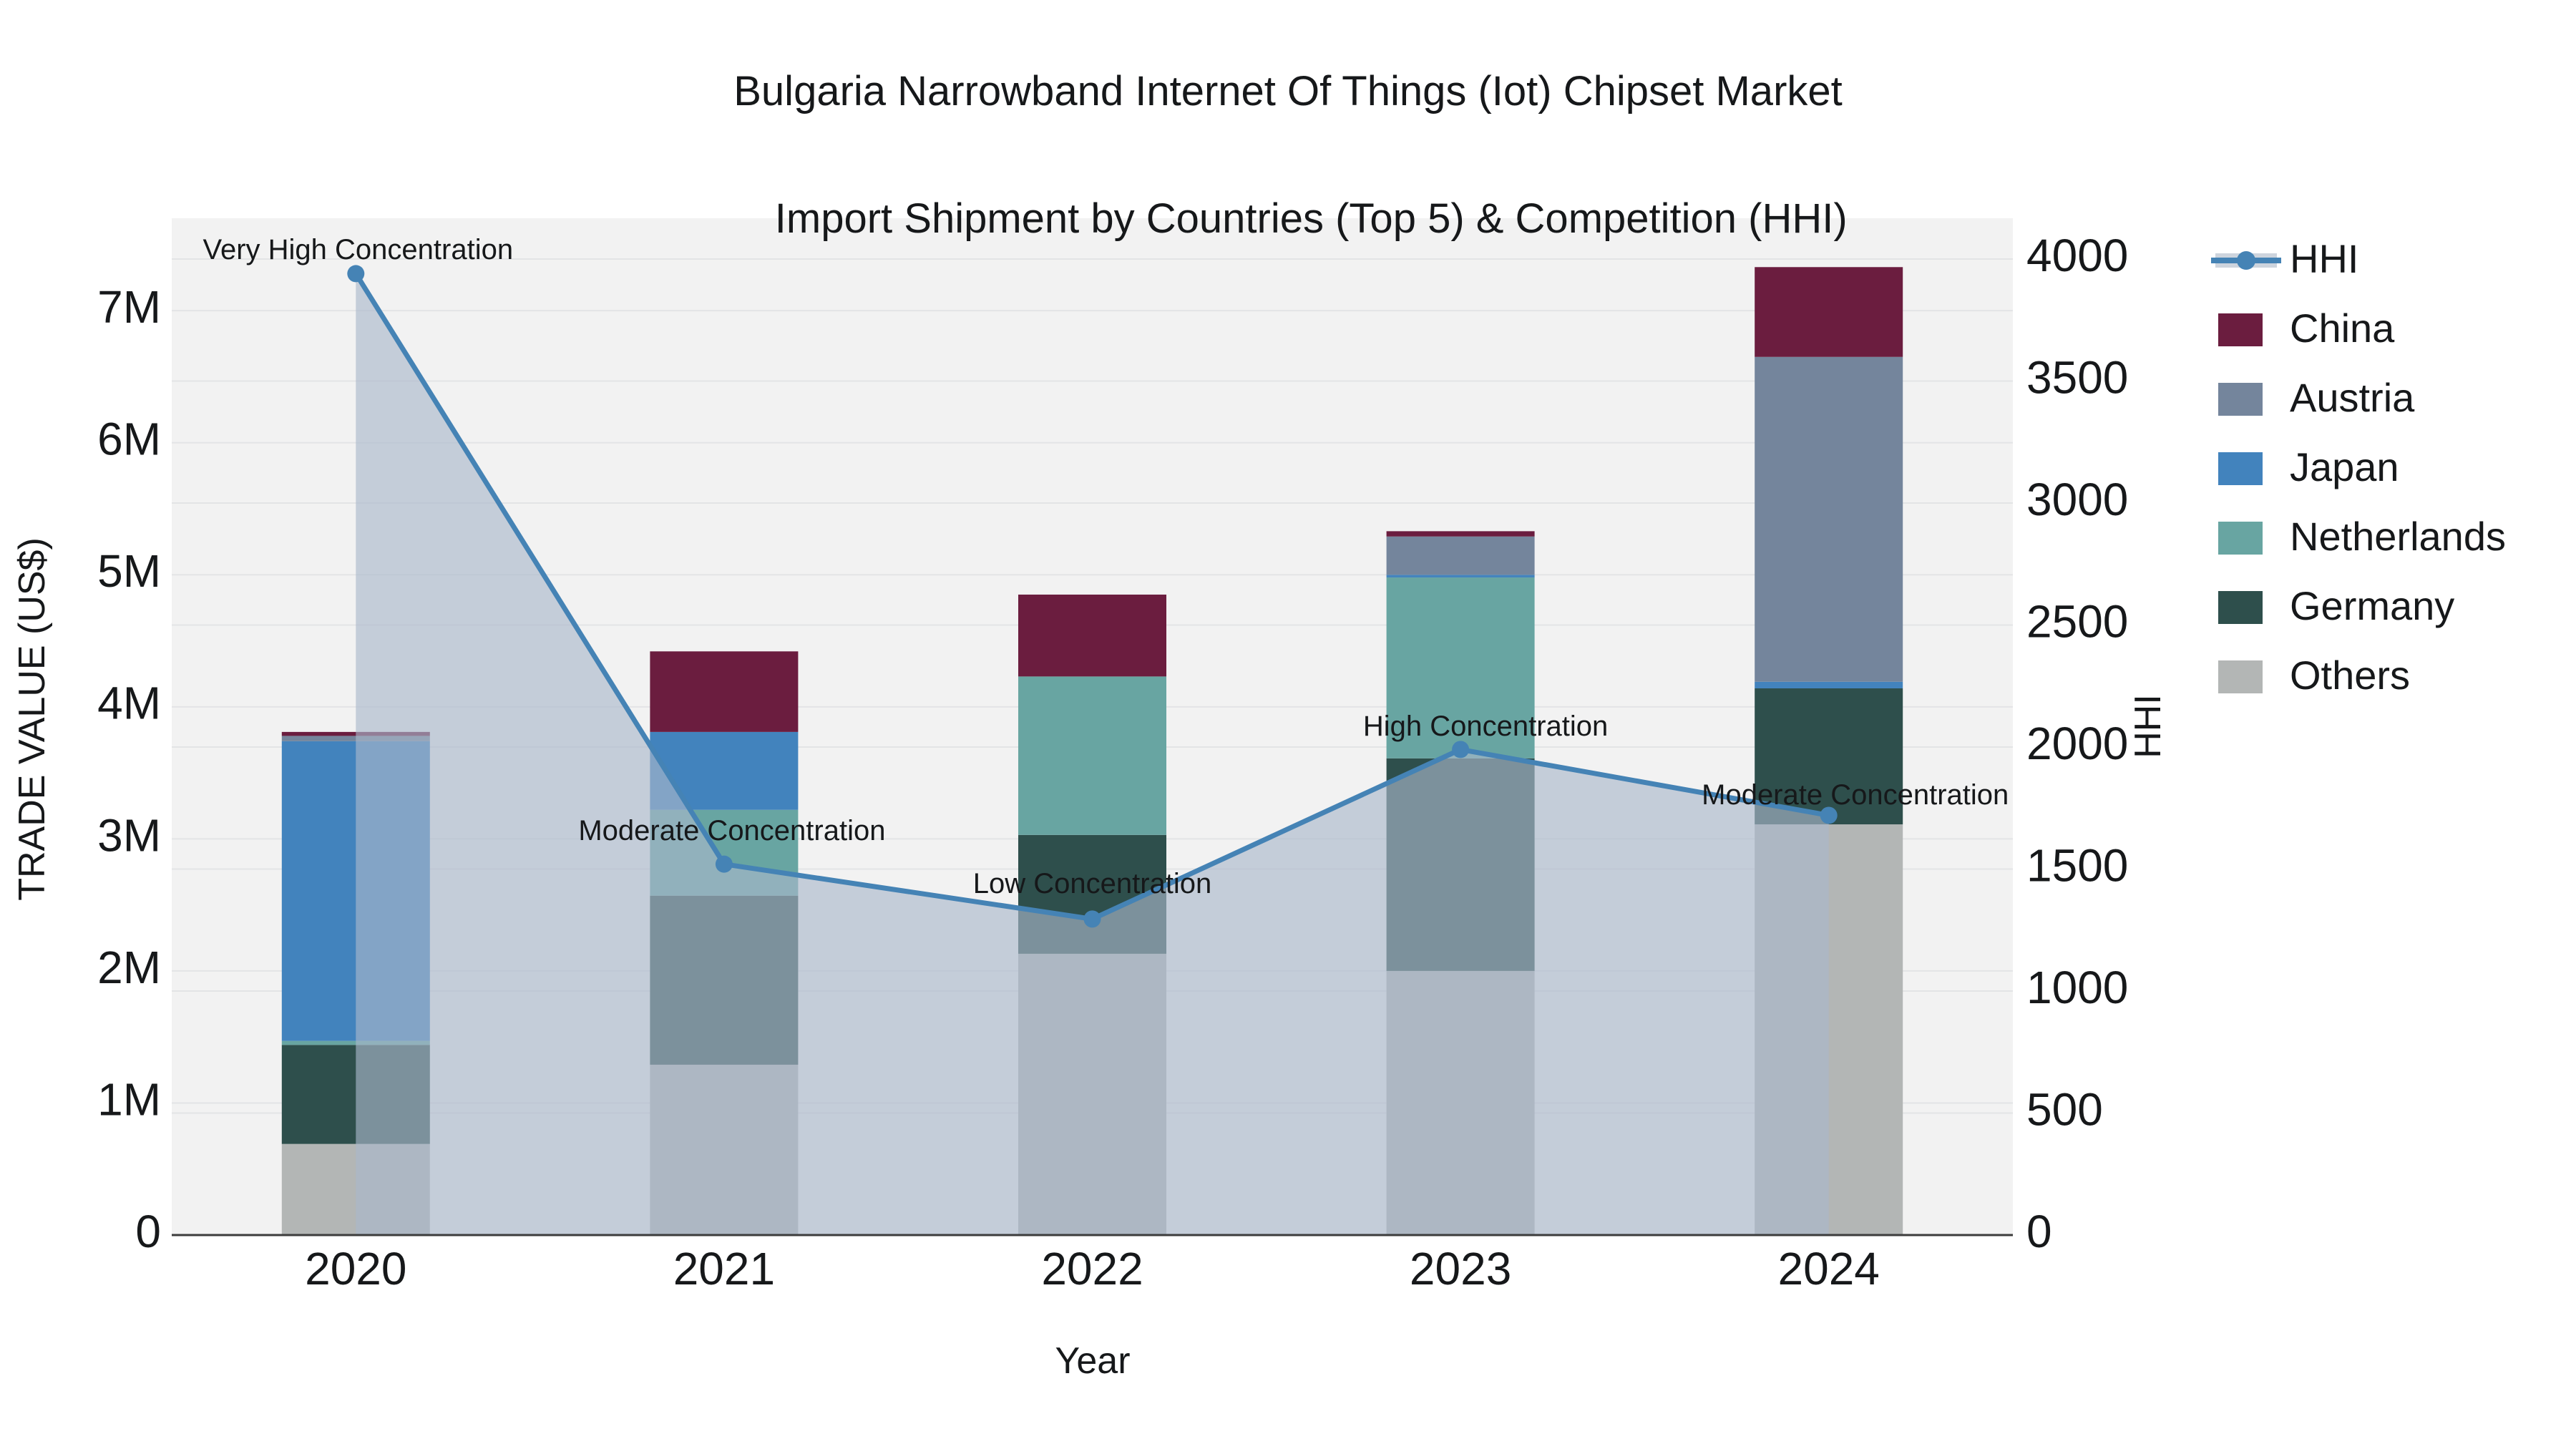 This screenshot has height=1449, width=2576. I want to click on annotation-2020: Very High Concentration, so click(358, 249).